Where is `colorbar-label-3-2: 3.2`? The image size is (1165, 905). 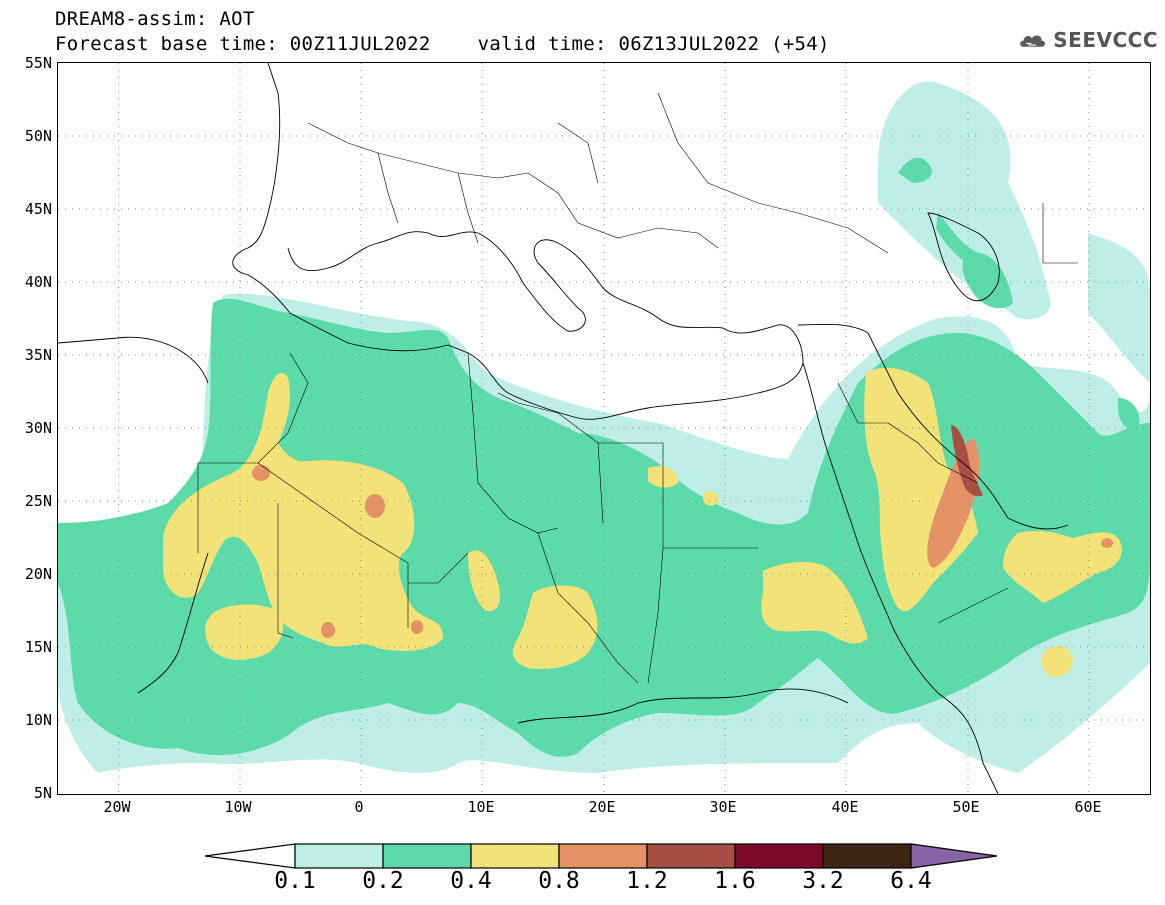 colorbar-label-3-2: 3.2 is located at coordinates (823, 881).